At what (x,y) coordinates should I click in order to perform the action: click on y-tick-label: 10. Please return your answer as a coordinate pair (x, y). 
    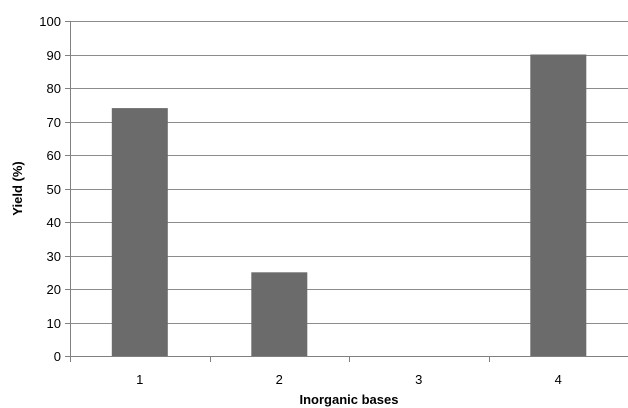
    Looking at the image, I should click on (54, 323).